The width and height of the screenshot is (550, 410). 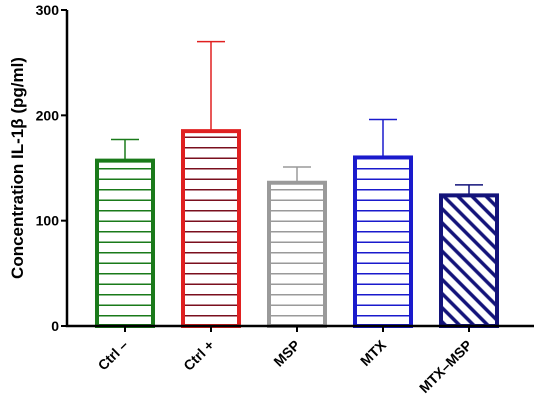 I want to click on x-tick-label: MSP, so click(x=286, y=353).